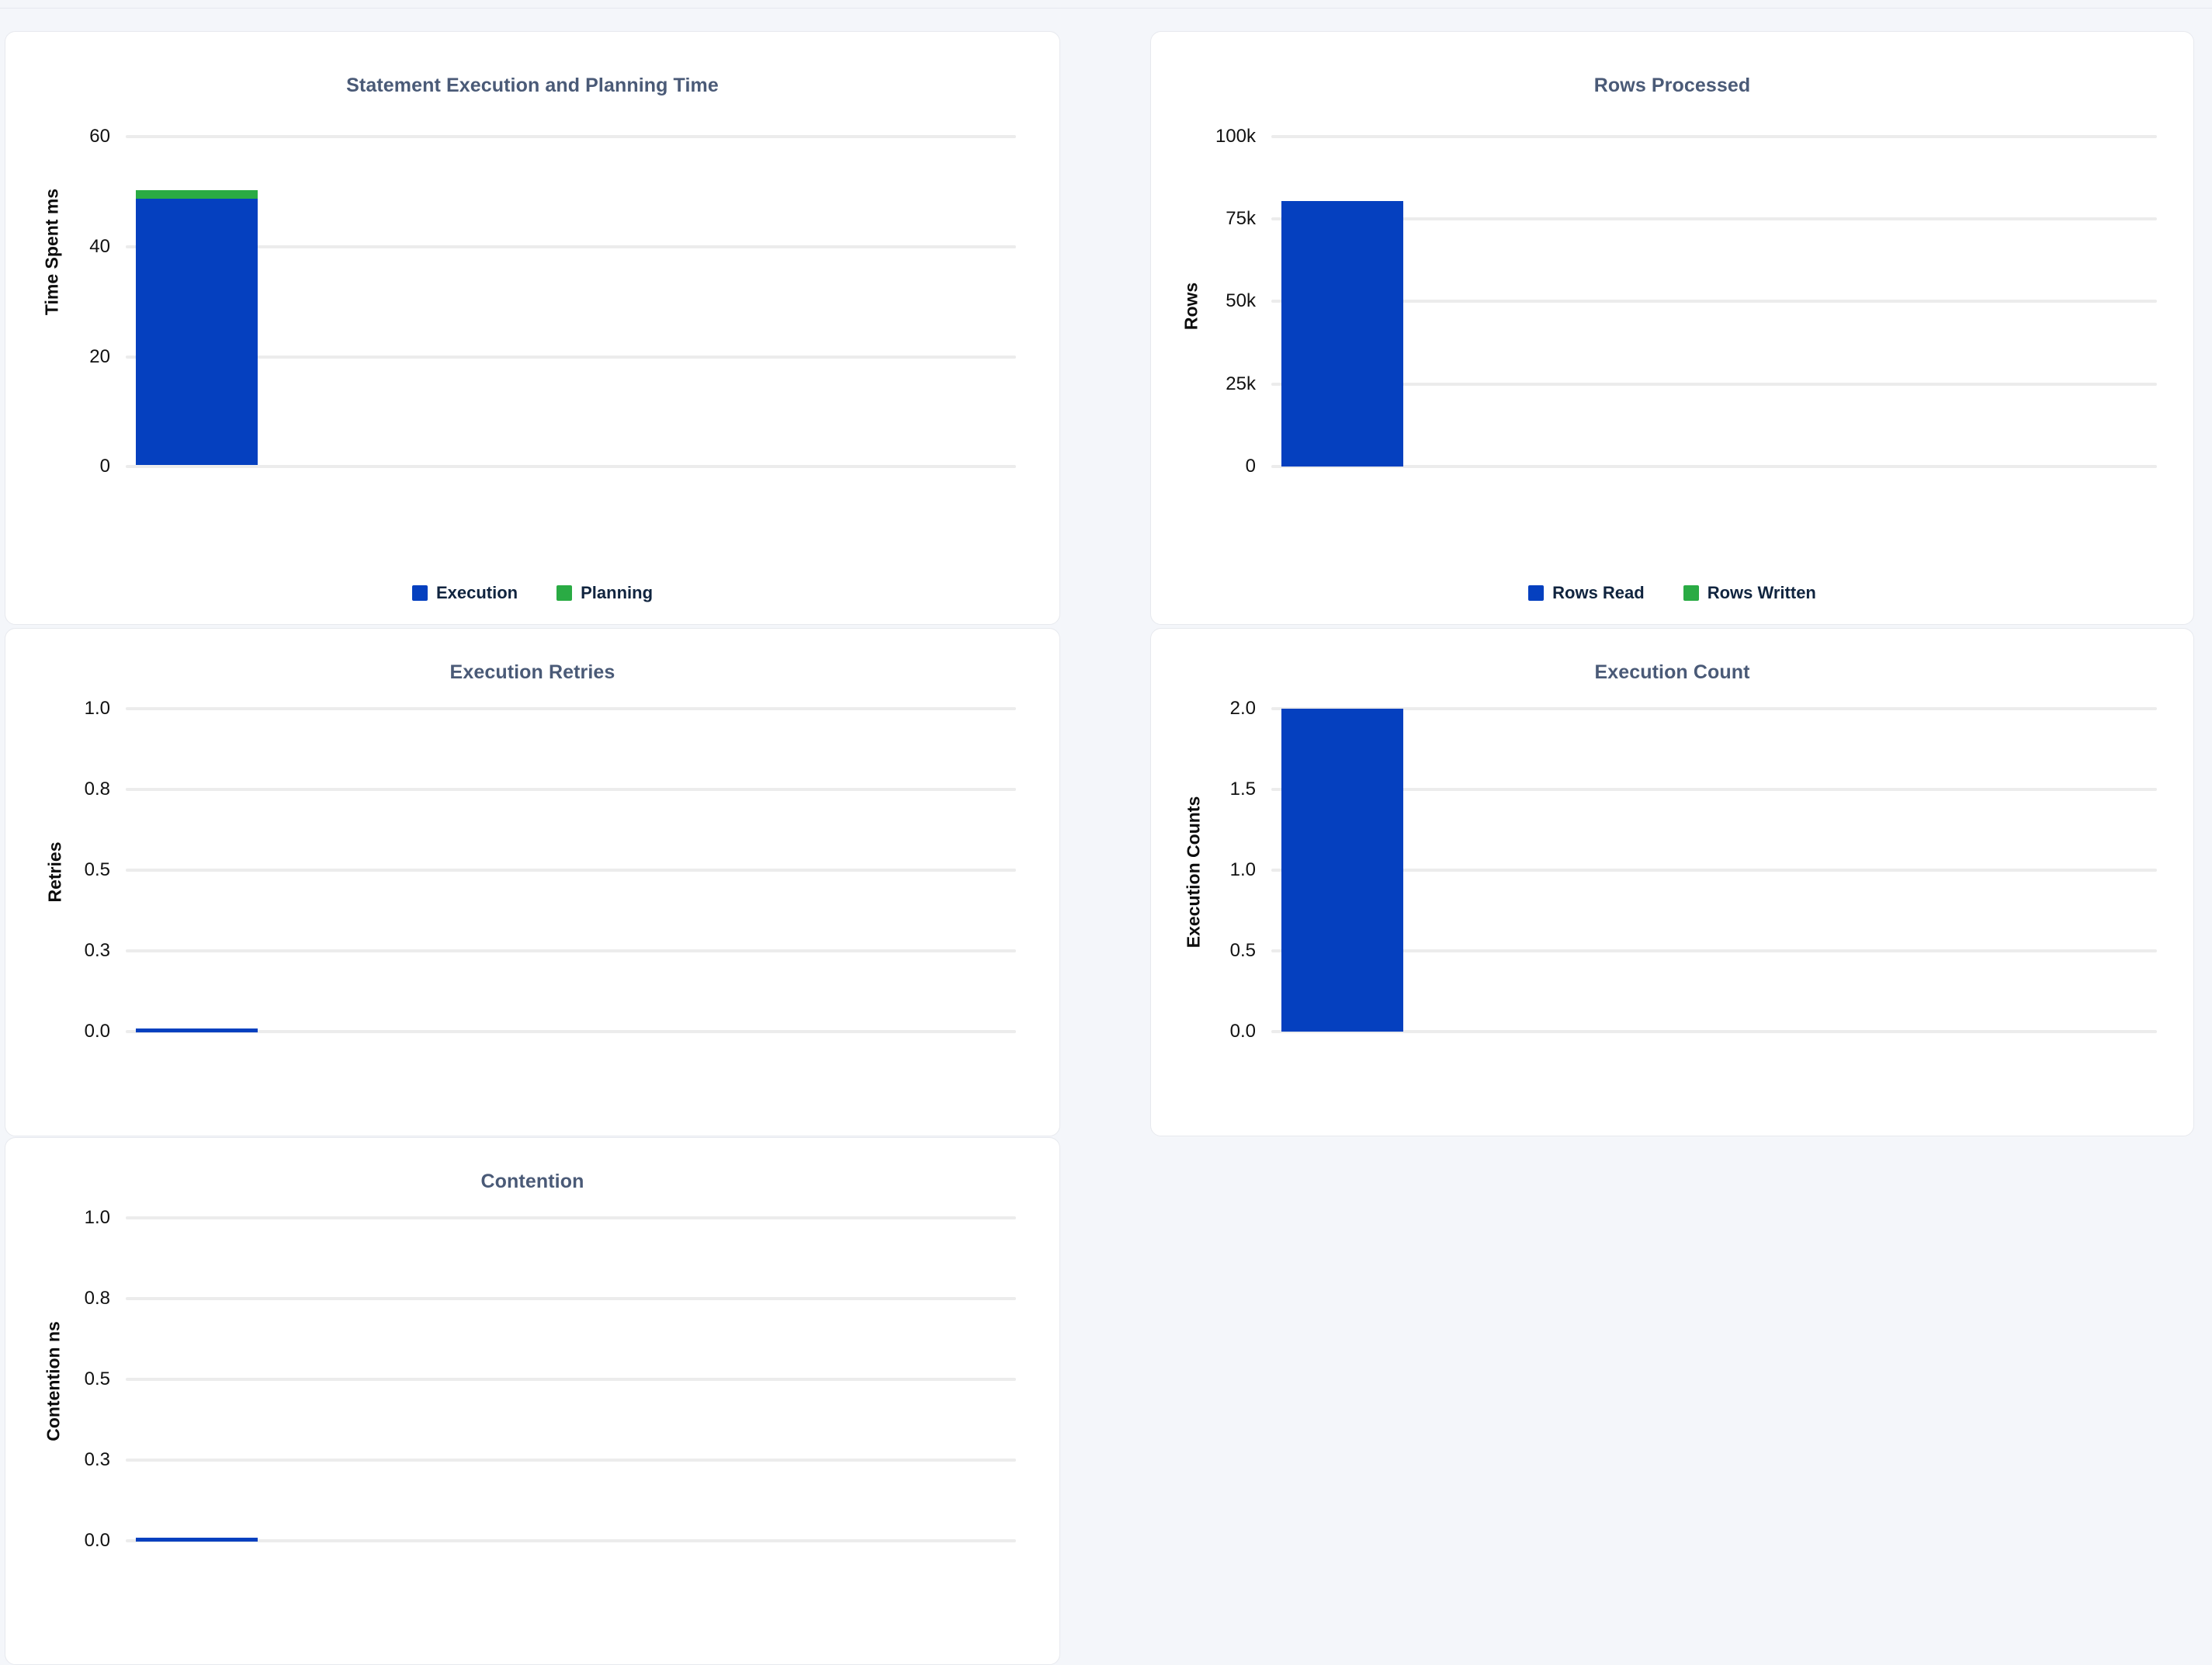 The image size is (2212, 1665). Describe the element at coordinates (618, 592) in the screenshot. I see `legend-label: Planning` at that location.